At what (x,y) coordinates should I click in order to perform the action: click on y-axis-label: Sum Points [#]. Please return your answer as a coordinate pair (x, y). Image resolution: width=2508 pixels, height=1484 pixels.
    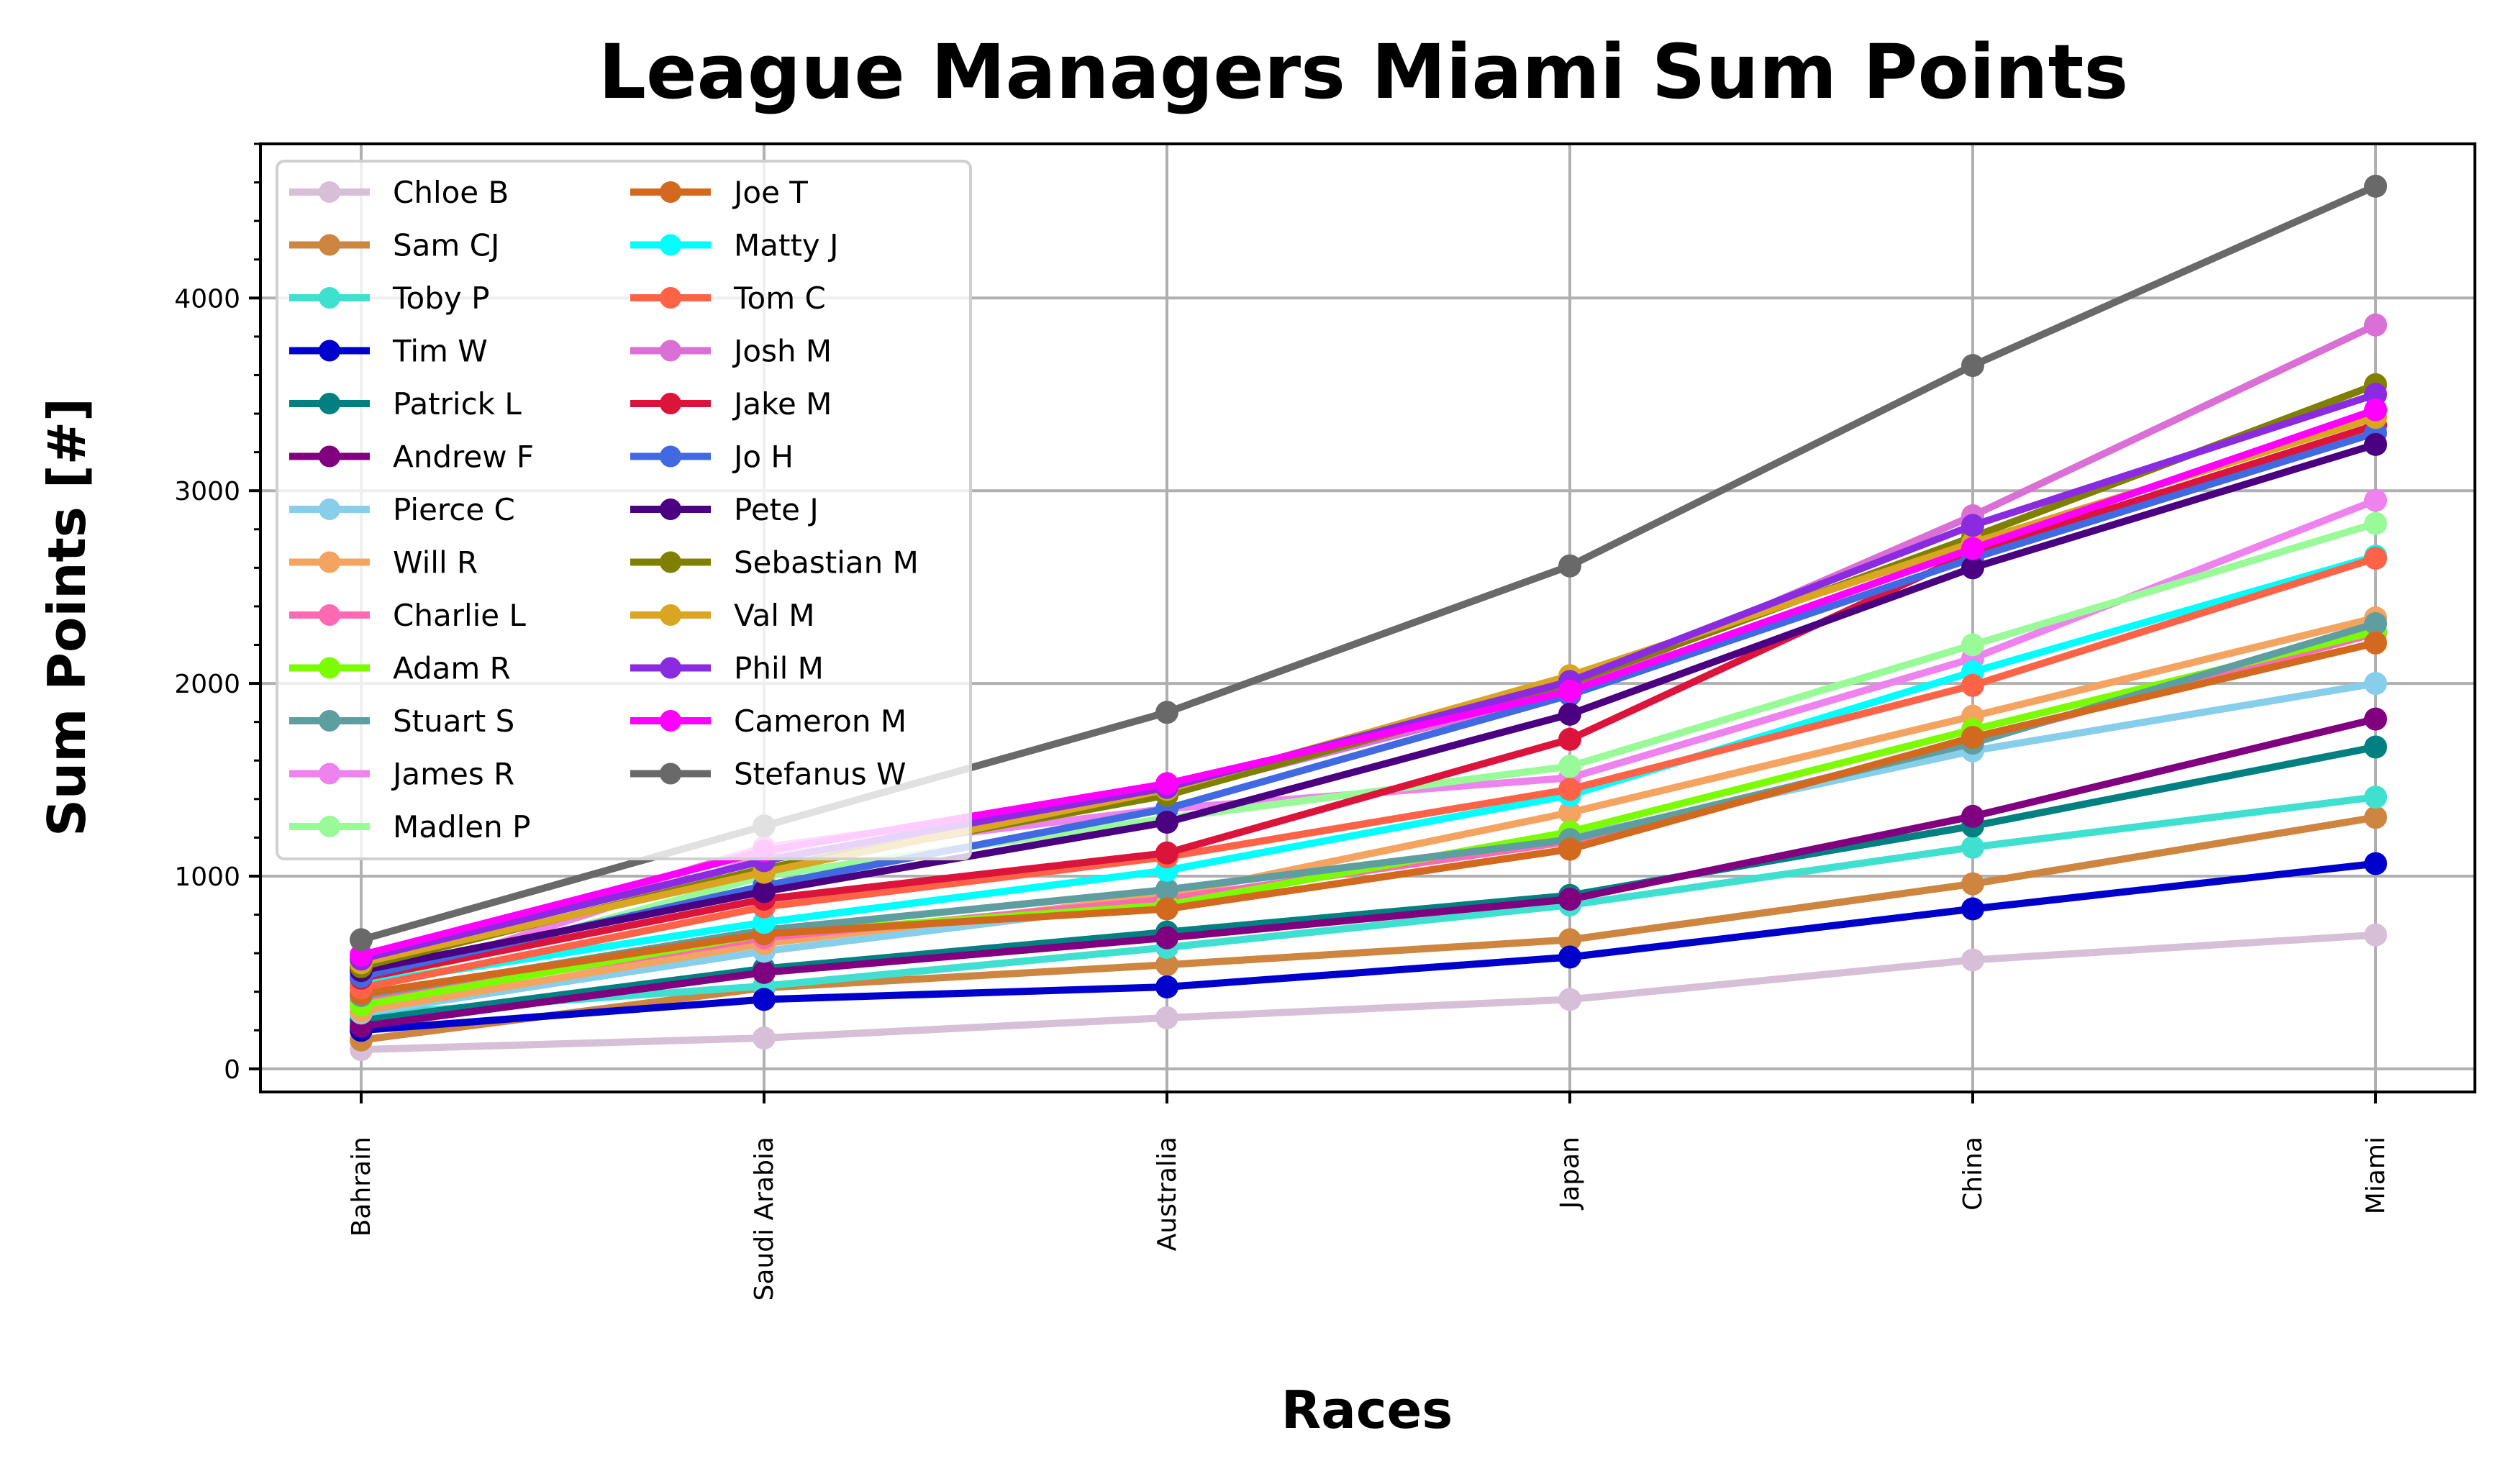
    Looking at the image, I should click on (67, 617).